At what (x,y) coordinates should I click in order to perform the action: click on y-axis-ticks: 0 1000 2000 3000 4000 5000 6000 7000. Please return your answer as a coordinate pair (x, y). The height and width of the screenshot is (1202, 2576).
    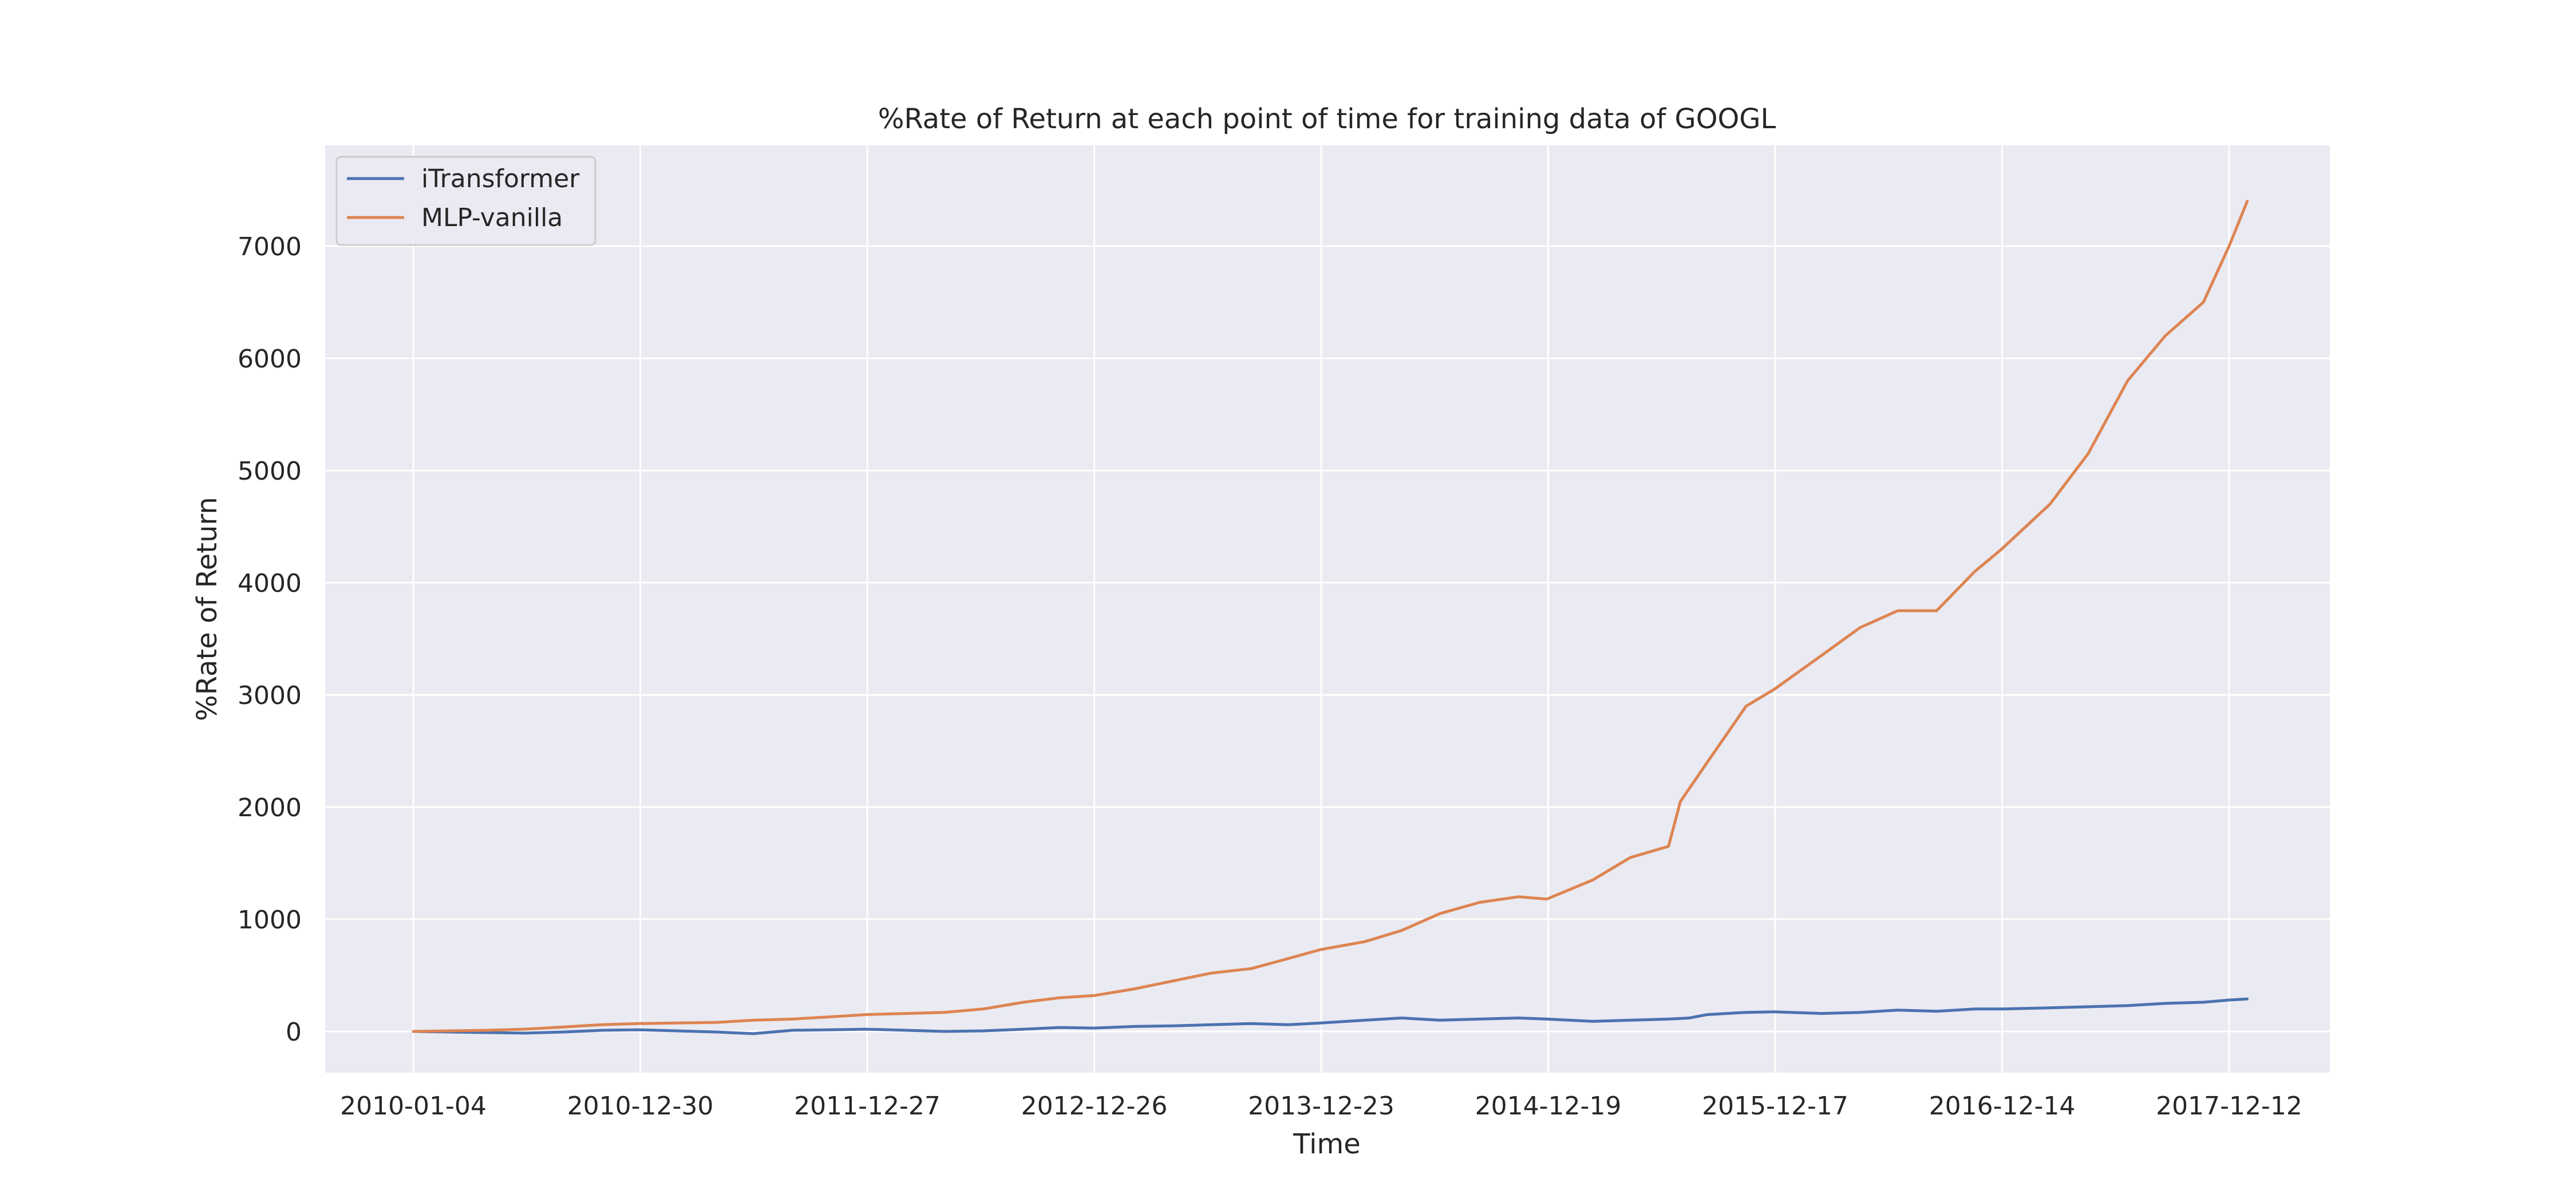
    Looking at the image, I should click on (270, 639).